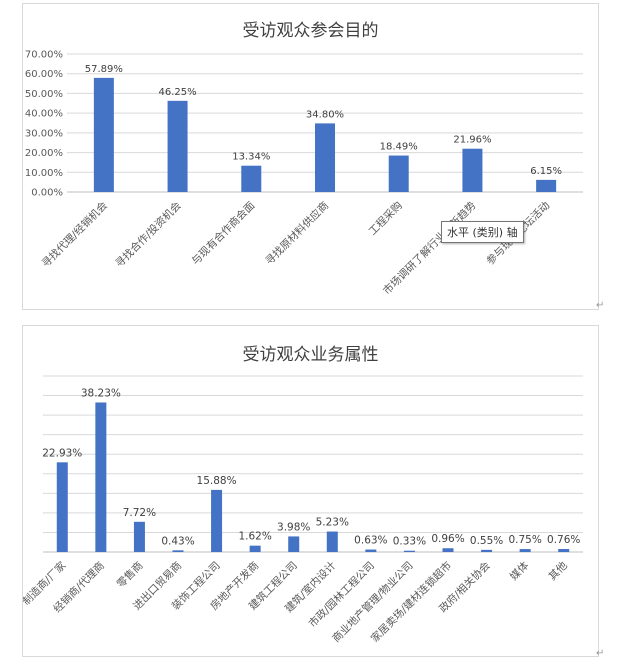 The image size is (620, 669). What do you see at coordinates (44, 153) in the screenshot?
I see `y-tick-label: 20.00%` at bounding box center [44, 153].